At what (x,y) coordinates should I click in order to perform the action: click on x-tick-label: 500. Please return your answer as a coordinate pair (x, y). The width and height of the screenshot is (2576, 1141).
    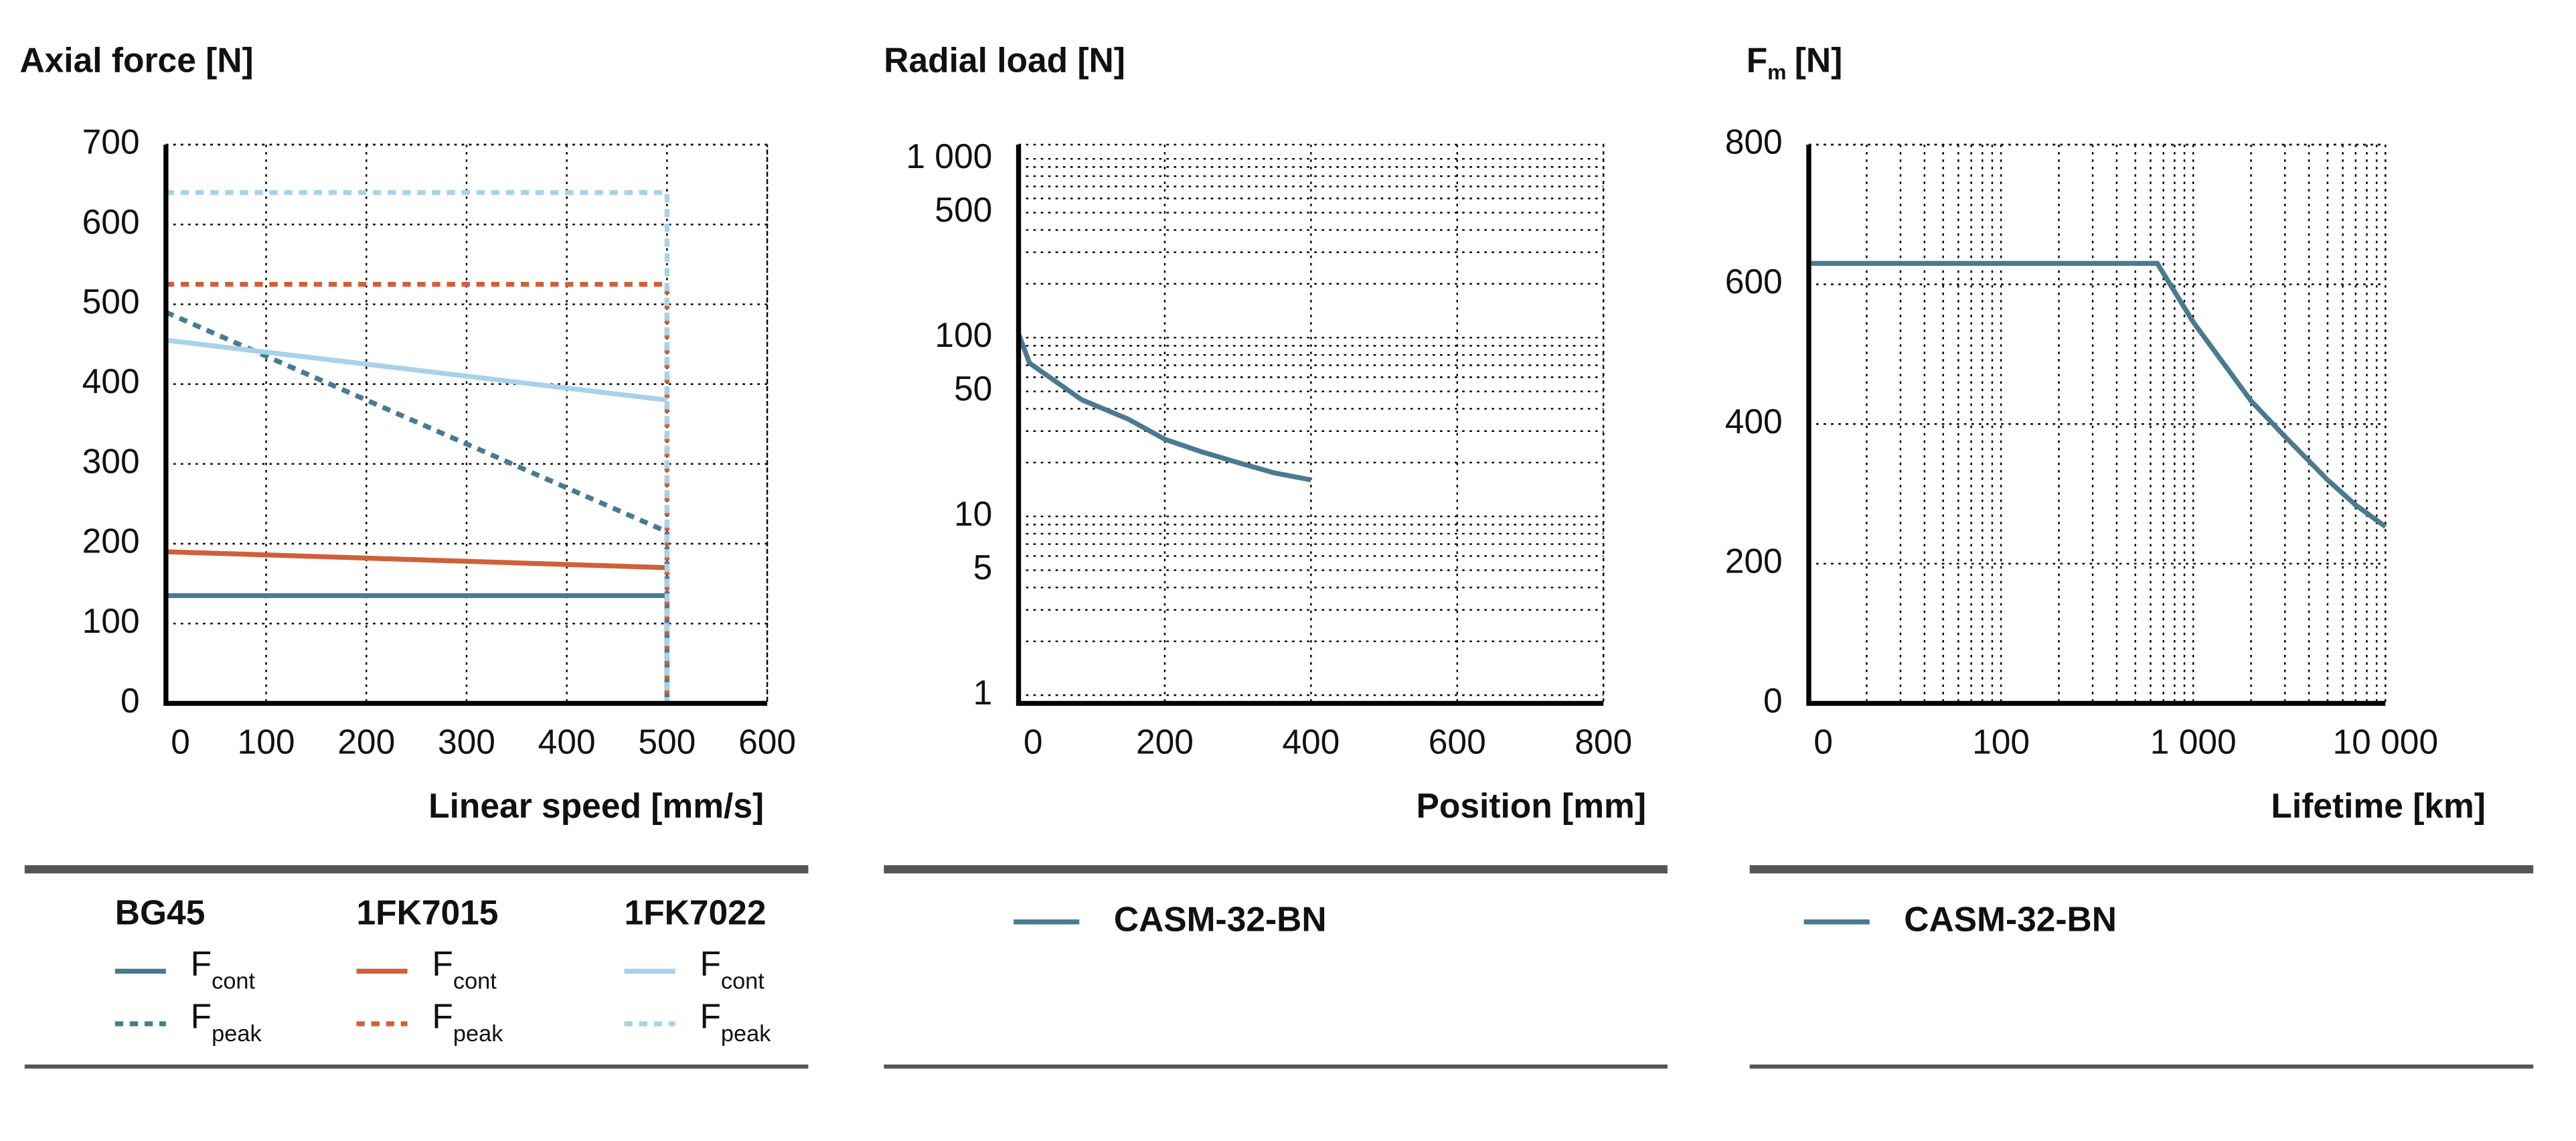
    Looking at the image, I should click on (667, 741).